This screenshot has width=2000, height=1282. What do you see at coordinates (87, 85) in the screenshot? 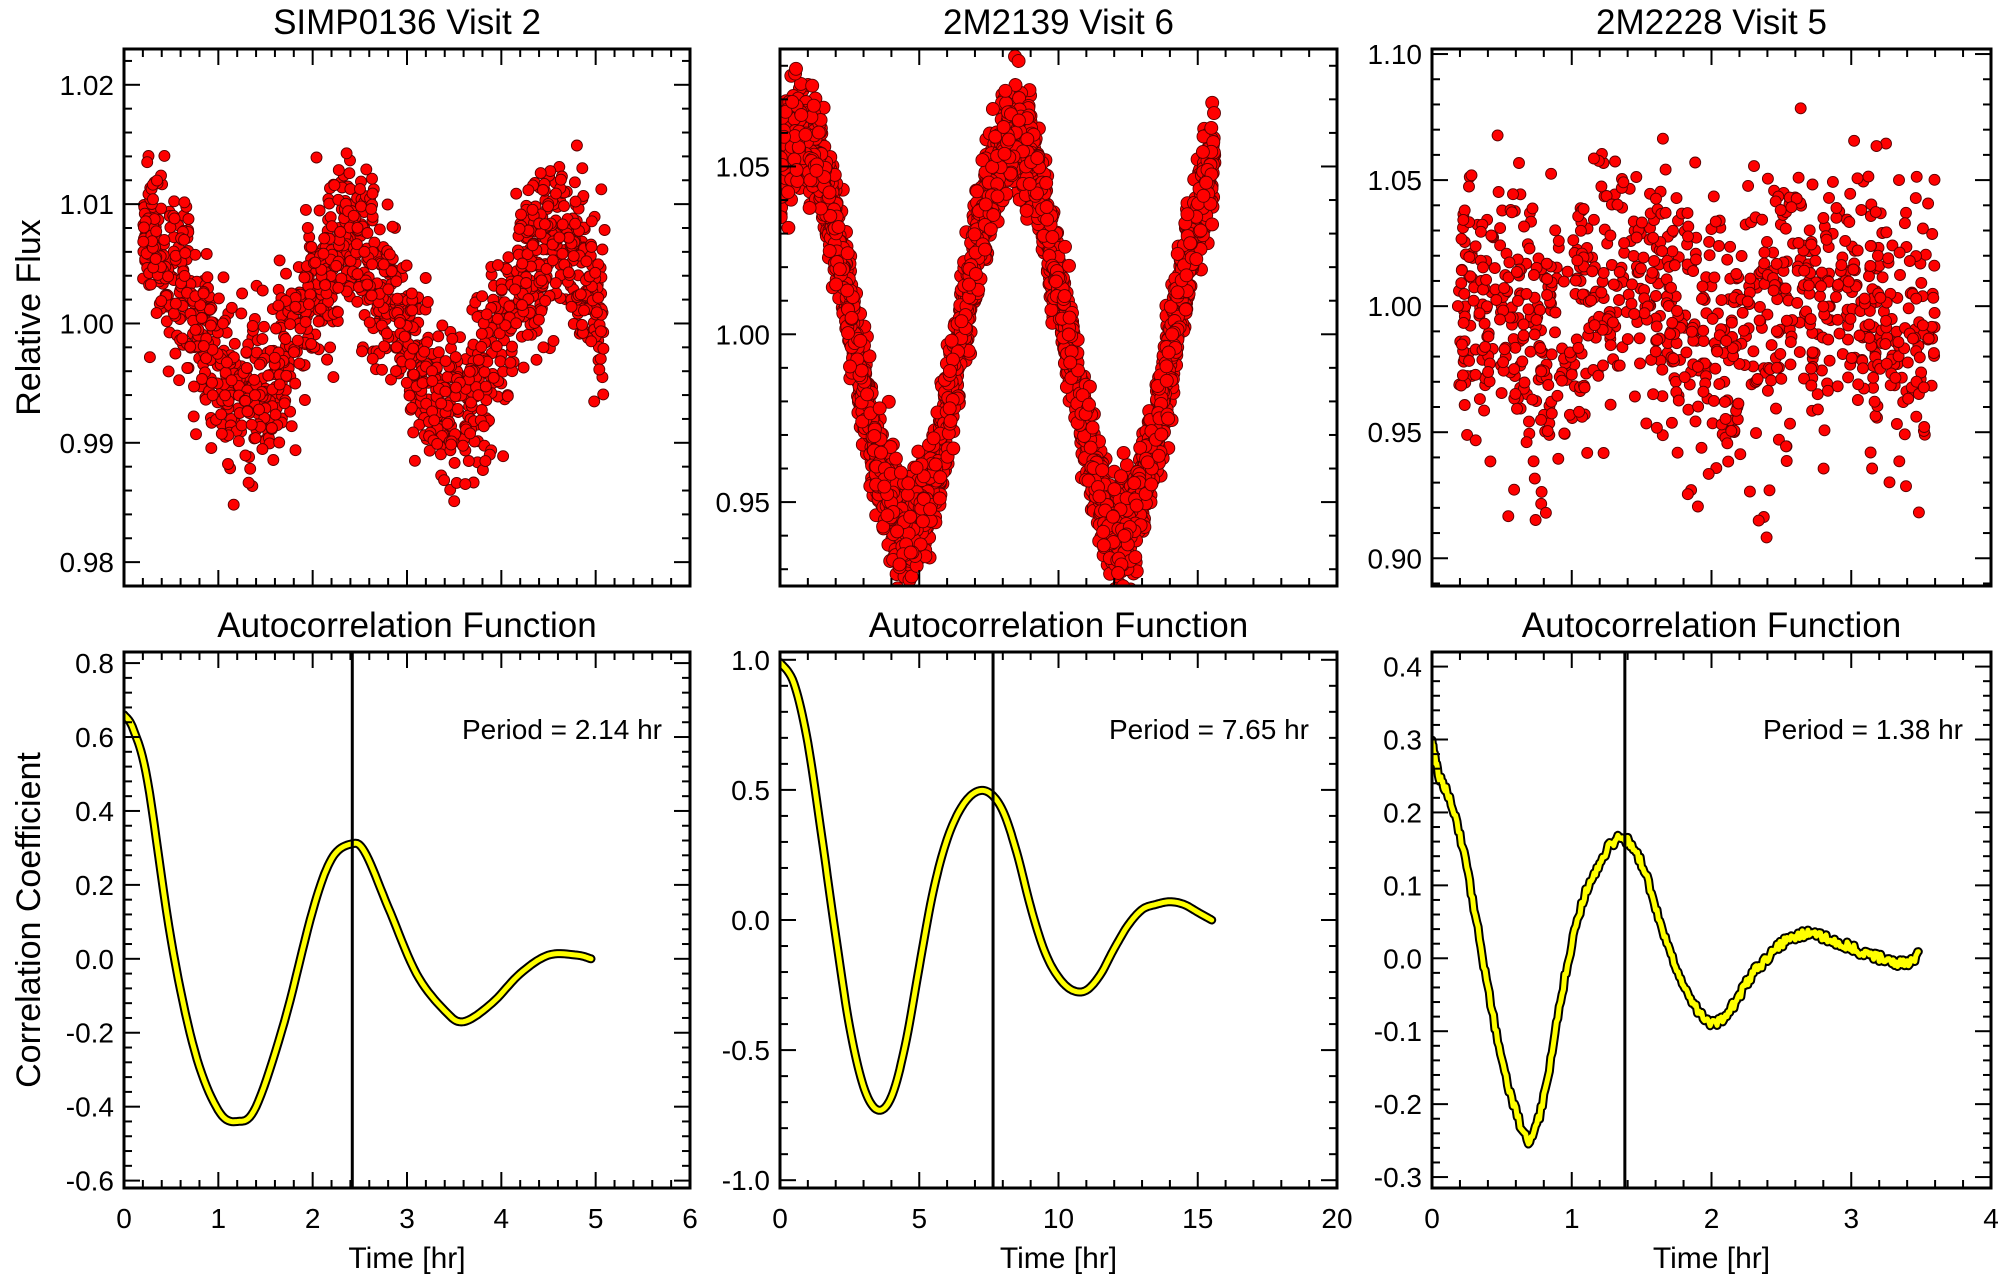
I see `y-tick-label: 1.02` at bounding box center [87, 85].